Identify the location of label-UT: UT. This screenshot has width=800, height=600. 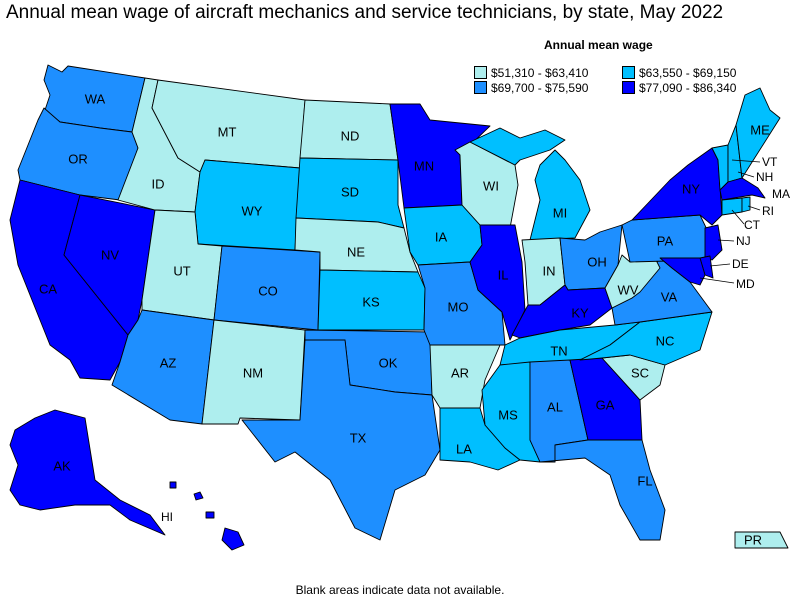
(181, 270).